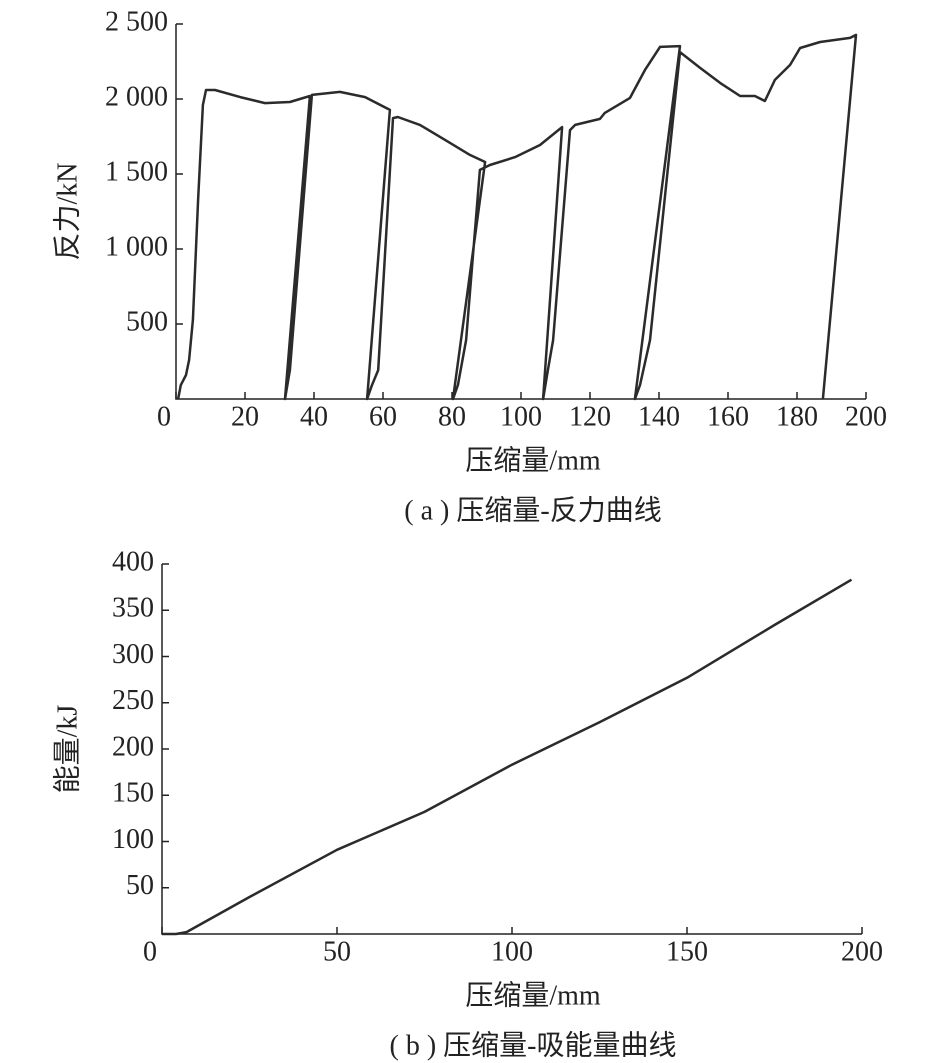  I want to click on x-tick-label: 150, so click(687, 951).